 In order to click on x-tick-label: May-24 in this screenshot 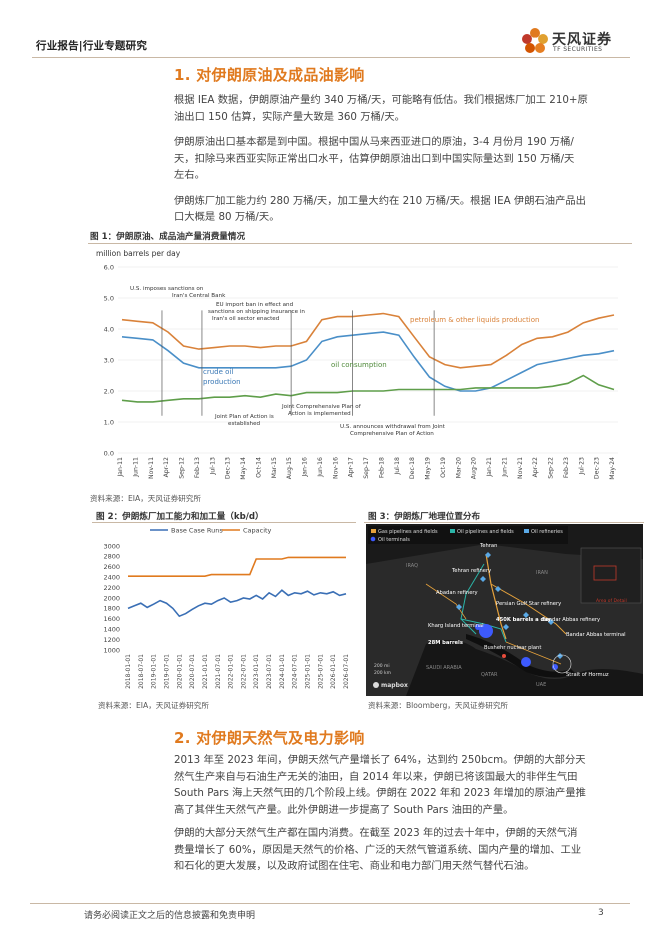, I will do `click(612, 468)`.